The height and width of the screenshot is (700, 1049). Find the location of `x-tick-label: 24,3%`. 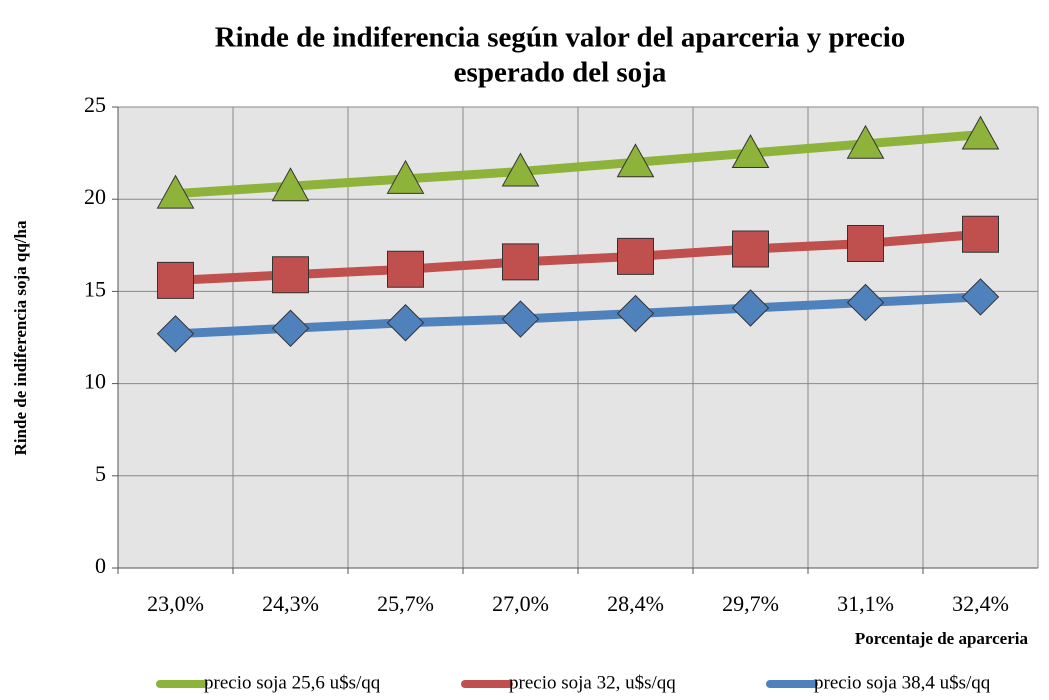

x-tick-label: 24,3% is located at coordinates (290, 603).